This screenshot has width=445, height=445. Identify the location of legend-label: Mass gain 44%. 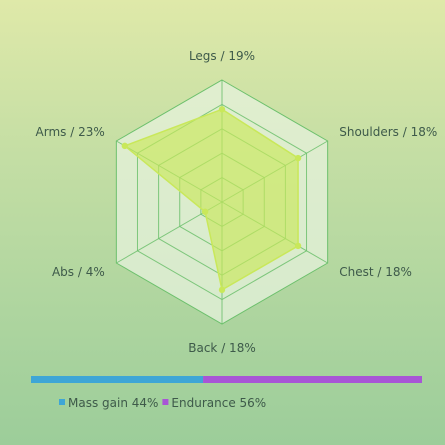
(113, 403).